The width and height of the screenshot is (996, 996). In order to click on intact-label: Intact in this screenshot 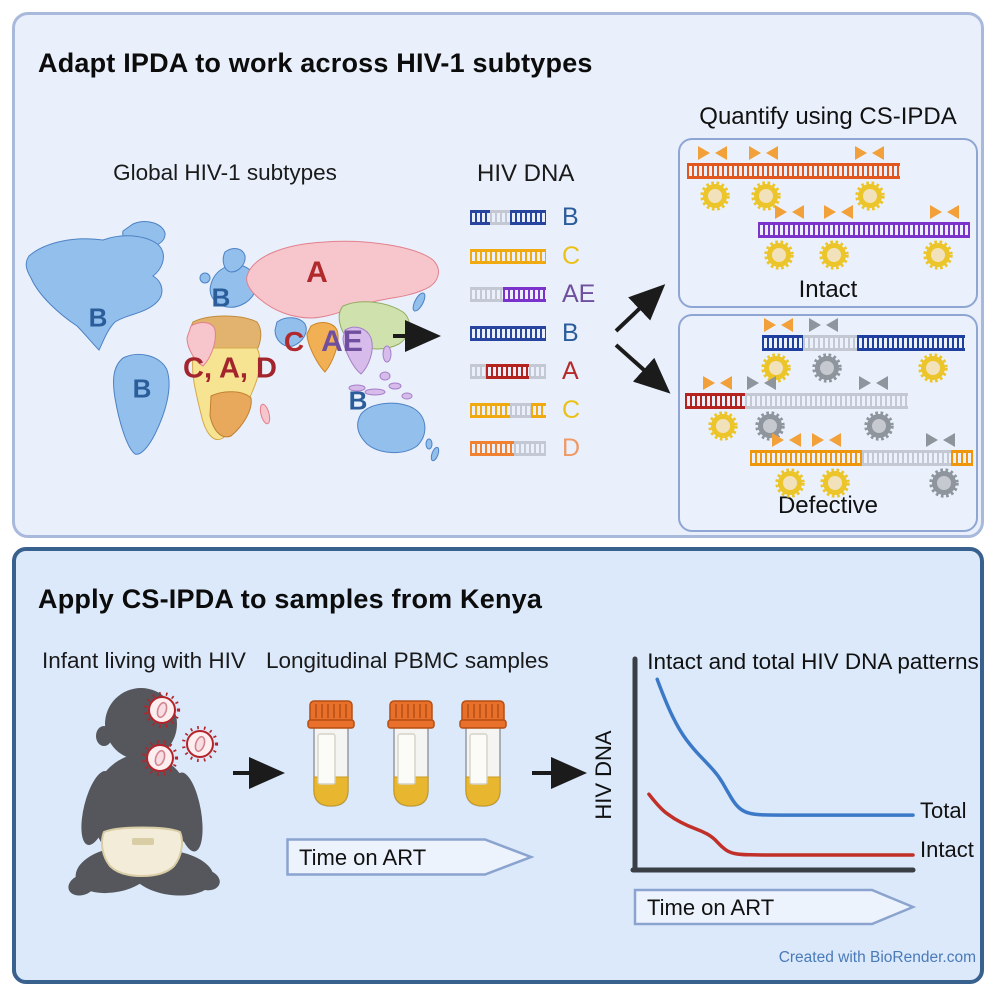, I will do `click(828, 289)`.